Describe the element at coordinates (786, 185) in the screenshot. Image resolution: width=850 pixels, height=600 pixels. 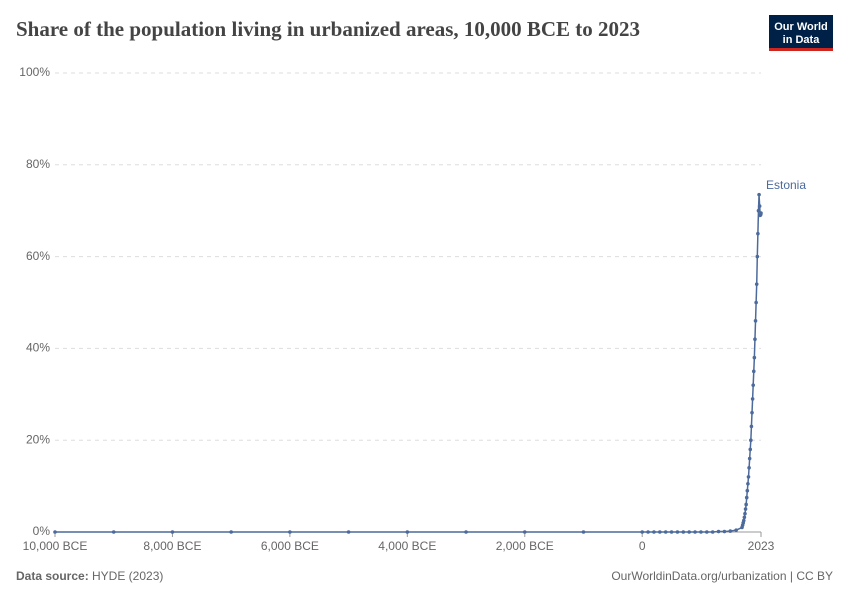
I see `series-label: Estonia` at that location.